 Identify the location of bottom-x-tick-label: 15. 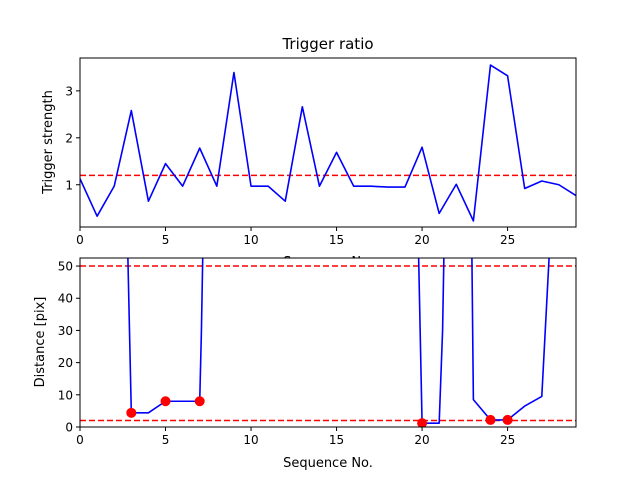
(336, 440).